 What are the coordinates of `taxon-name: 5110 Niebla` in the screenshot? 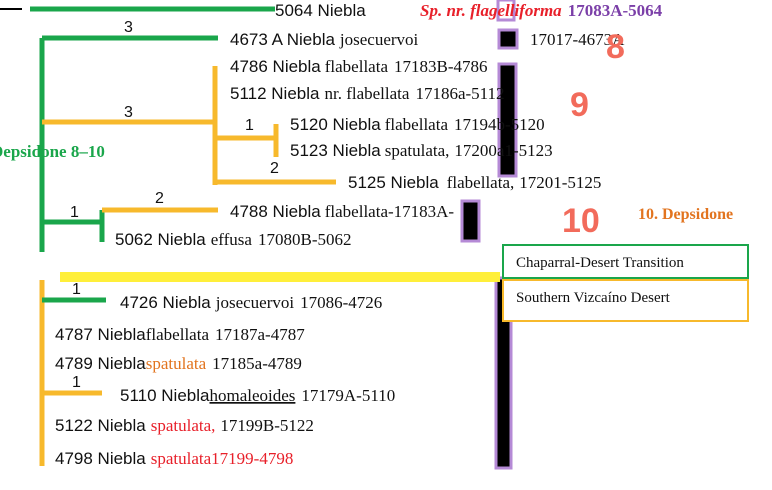 It's located at (165, 395).